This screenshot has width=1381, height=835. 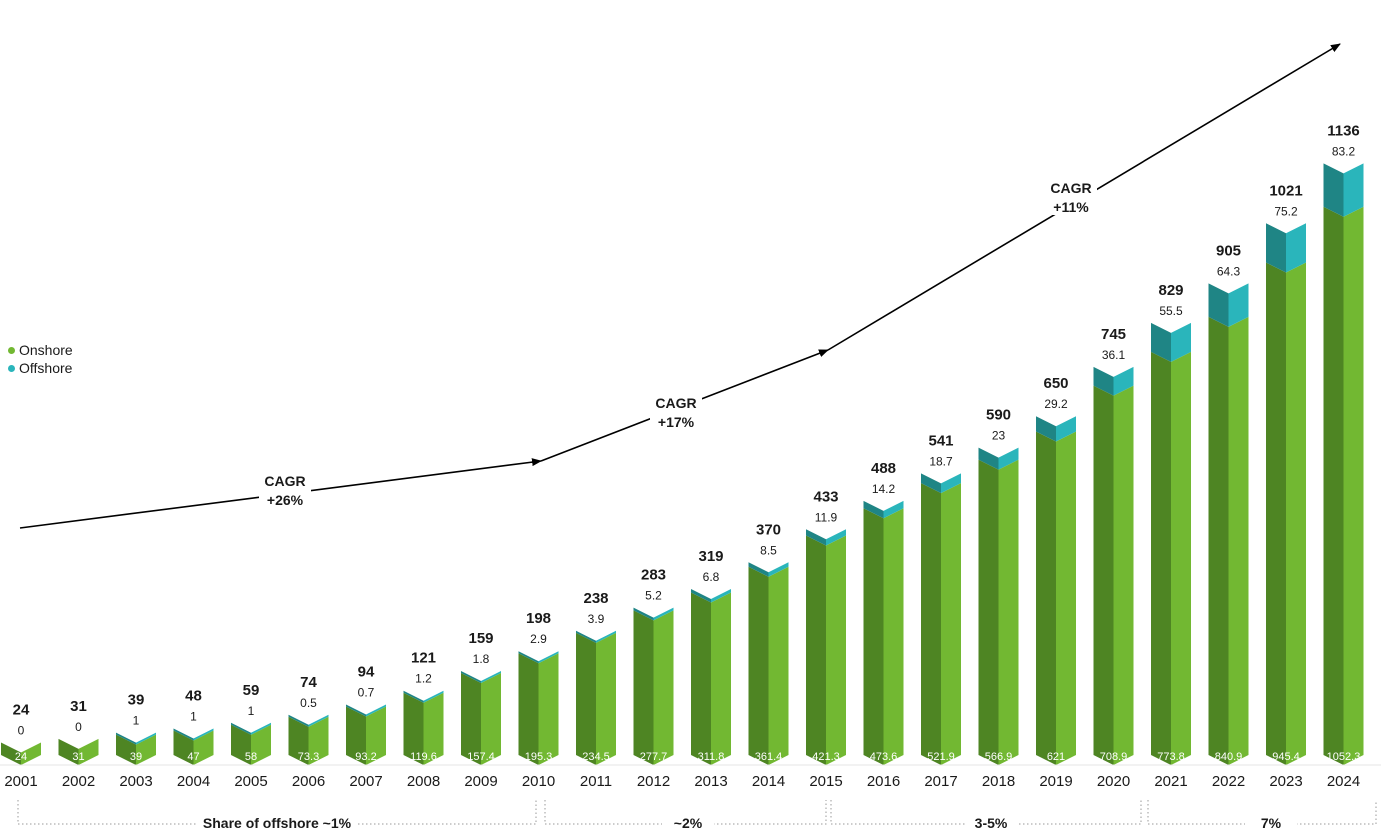 I want to click on total-value-label: 319, so click(x=710, y=556).